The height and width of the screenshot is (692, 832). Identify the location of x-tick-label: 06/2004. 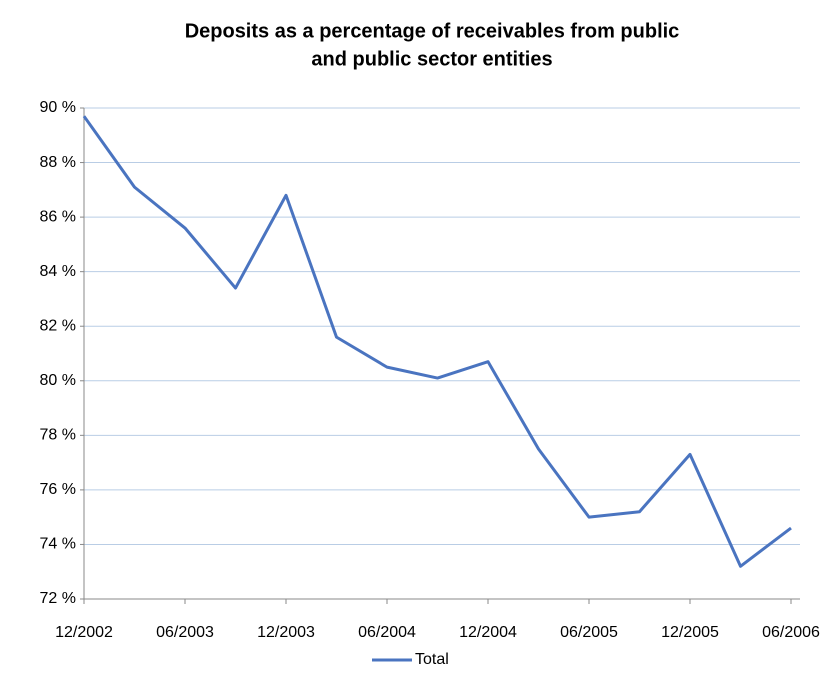
(387, 632).